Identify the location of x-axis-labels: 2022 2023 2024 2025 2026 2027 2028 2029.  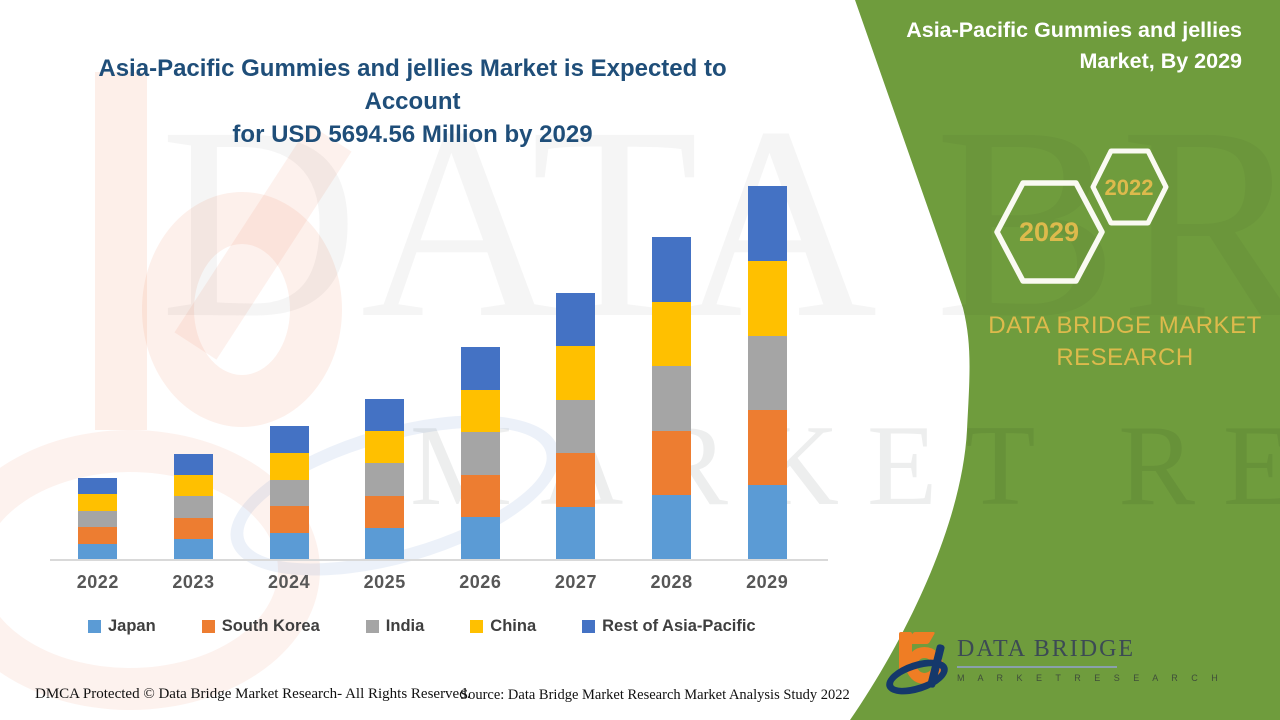
(432, 582).